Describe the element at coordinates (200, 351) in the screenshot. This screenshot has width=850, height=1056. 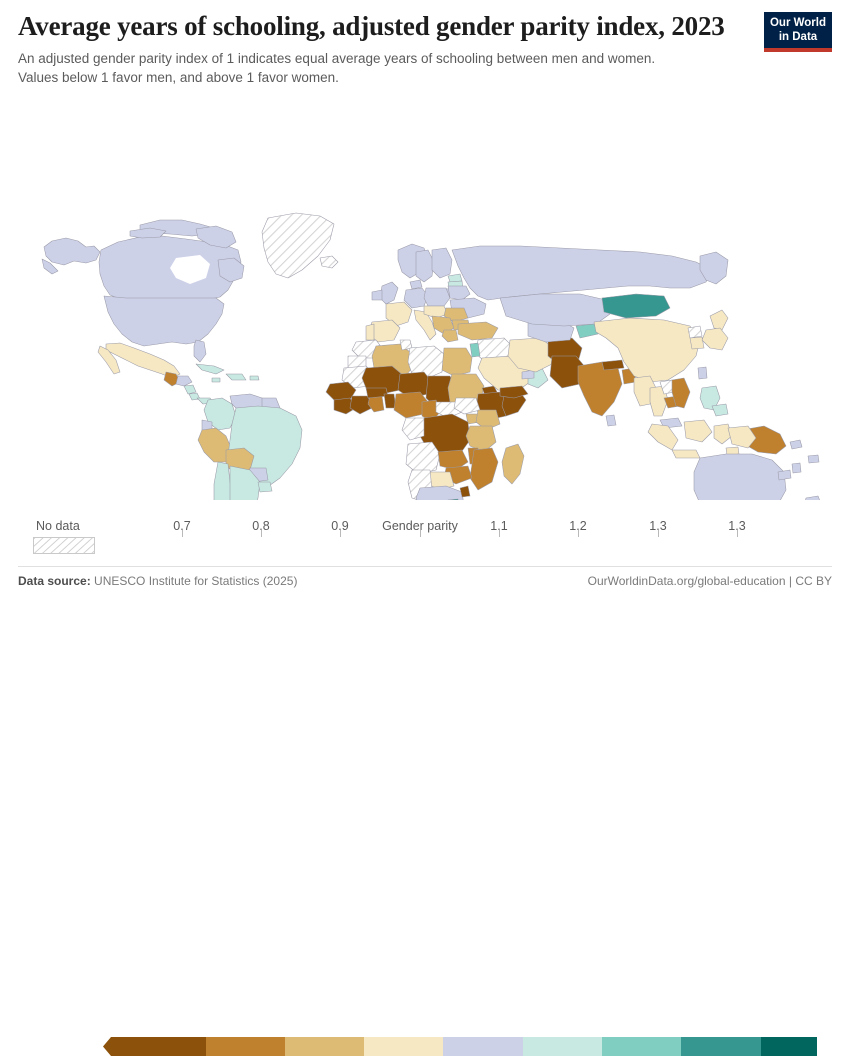
I see `country-united-states-florida` at that location.